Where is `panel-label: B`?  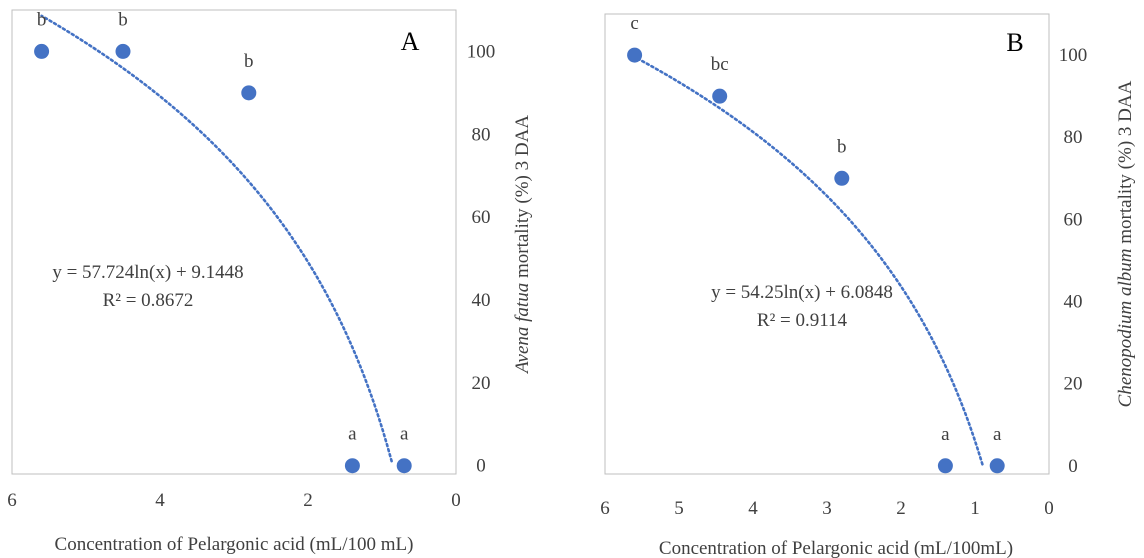
panel-label: B is located at coordinates (1014, 42).